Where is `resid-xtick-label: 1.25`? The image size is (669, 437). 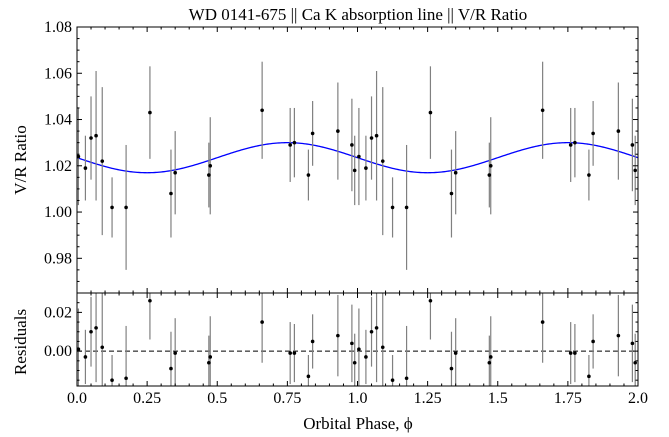 resid-xtick-label: 1.25 is located at coordinates (428, 398).